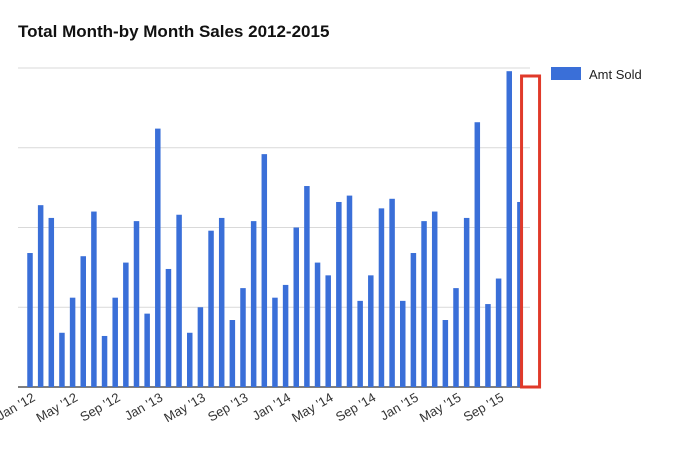 The width and height of the screenshot is (675, 450). I want to click on x-tick-label: Jan '13, so click(143, 407).